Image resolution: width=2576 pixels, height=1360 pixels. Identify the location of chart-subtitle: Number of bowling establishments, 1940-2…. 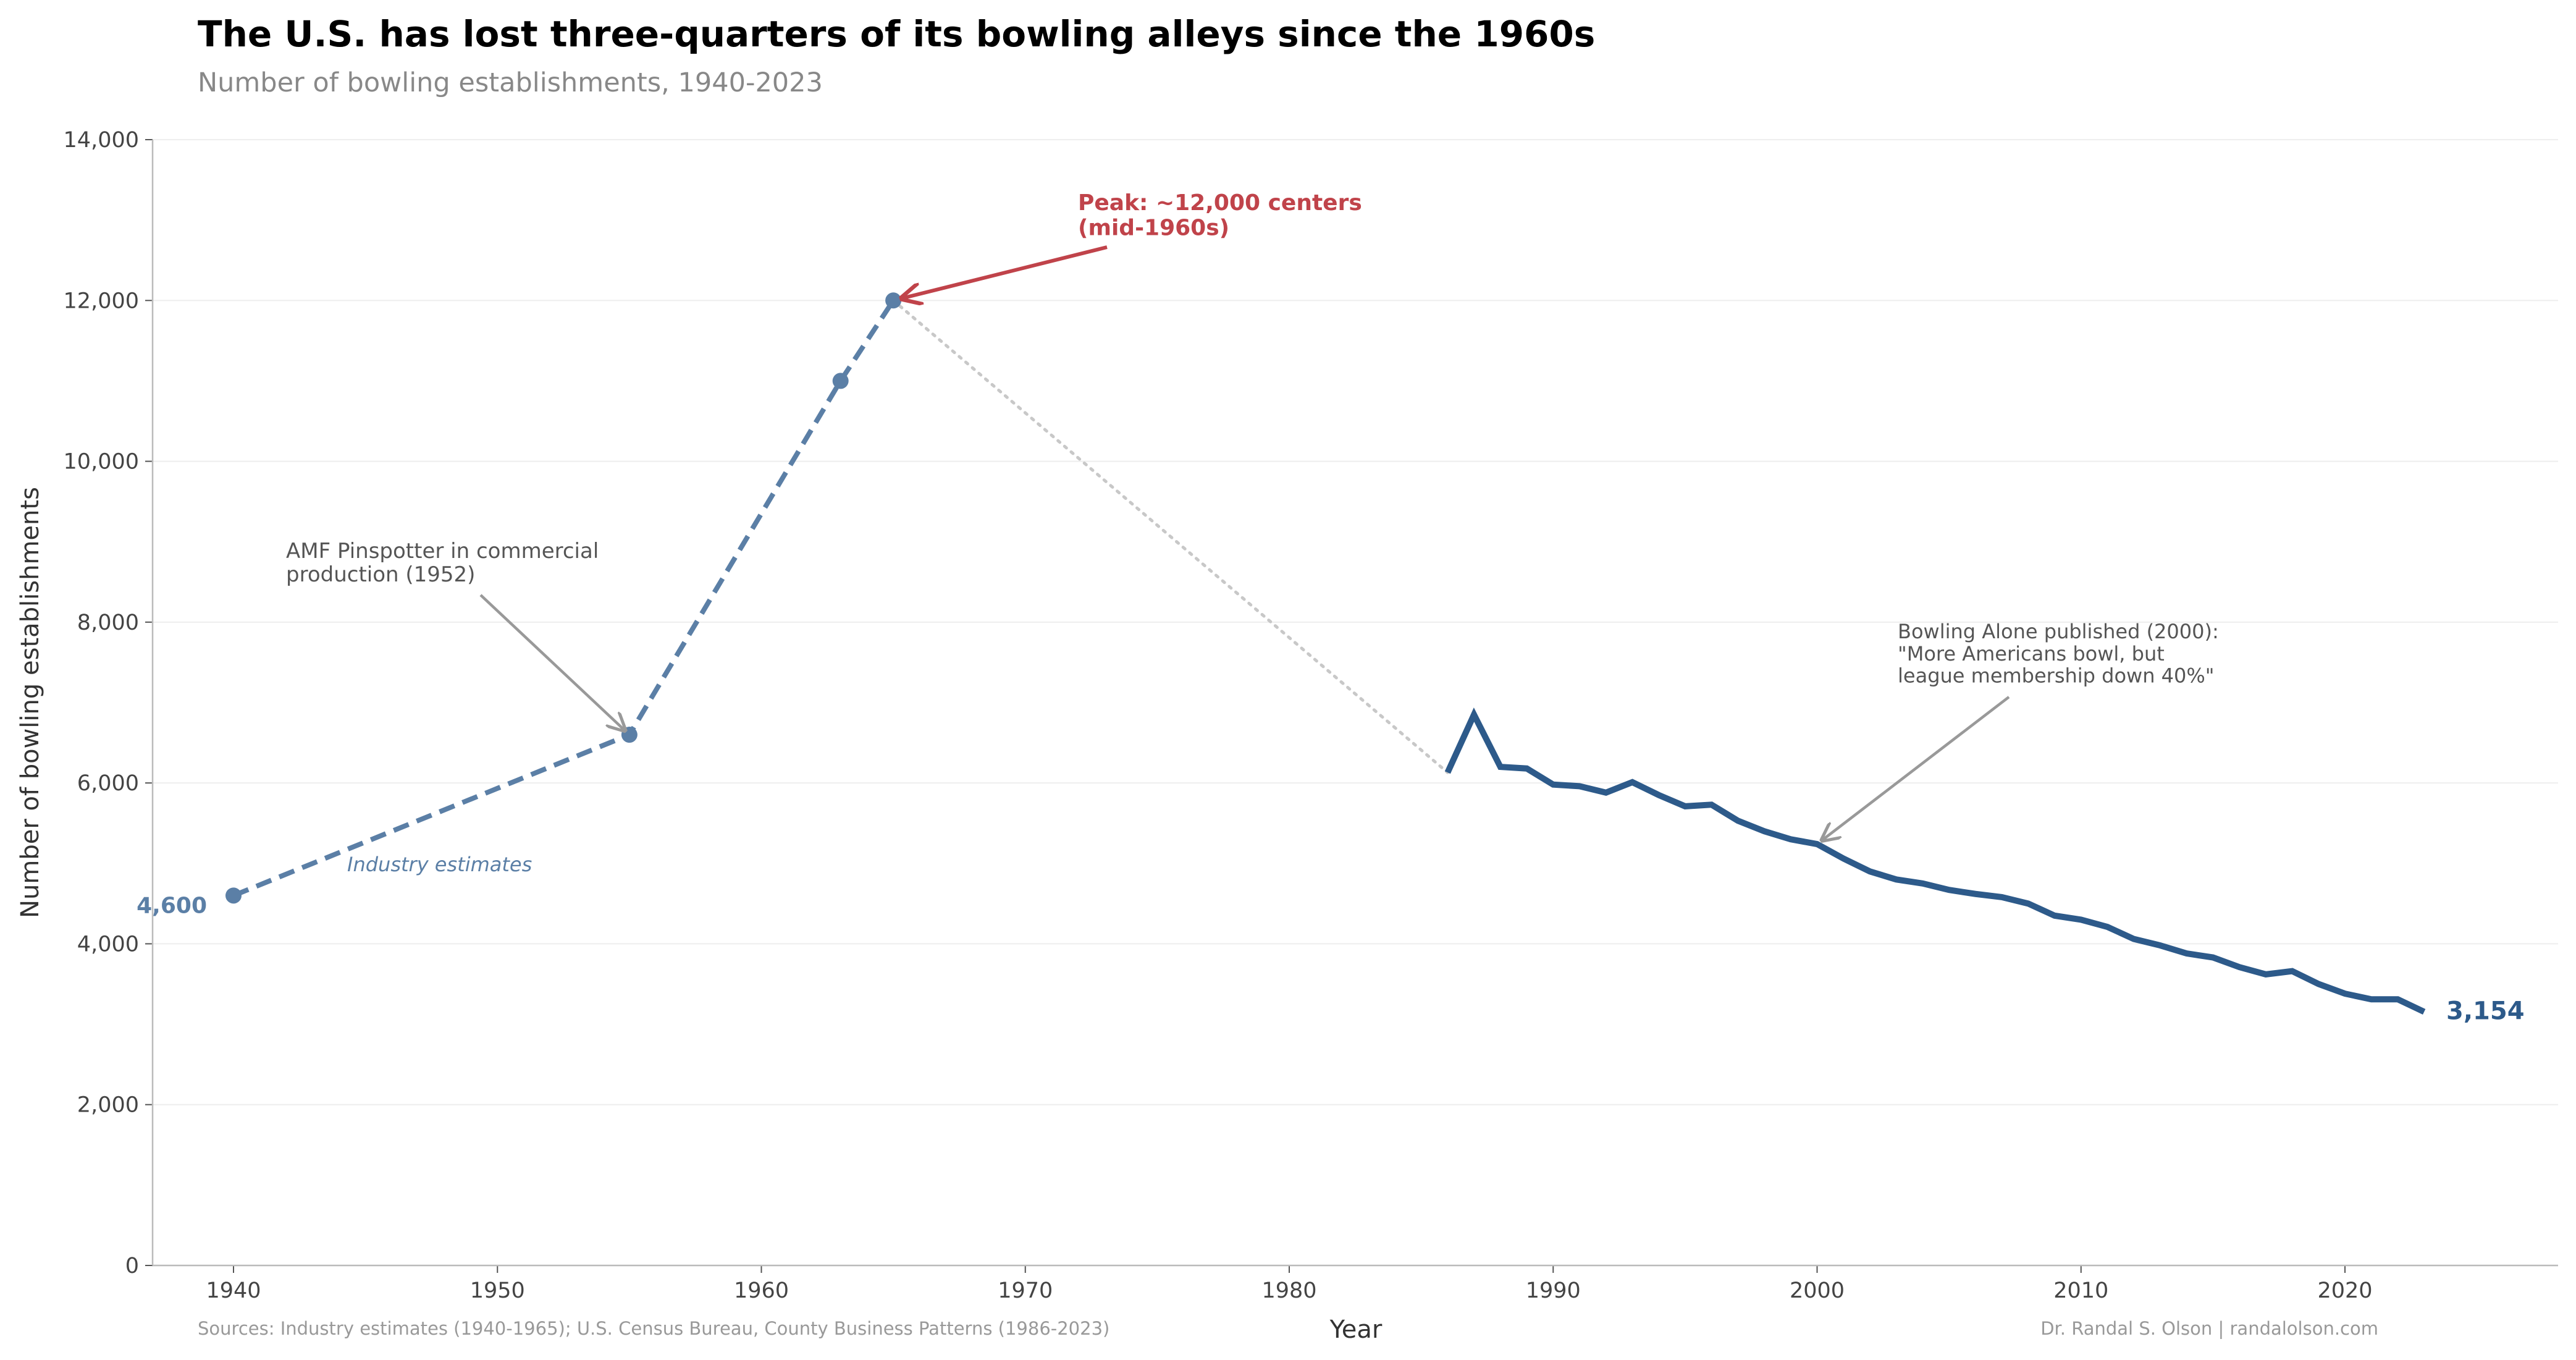
(510, 83).